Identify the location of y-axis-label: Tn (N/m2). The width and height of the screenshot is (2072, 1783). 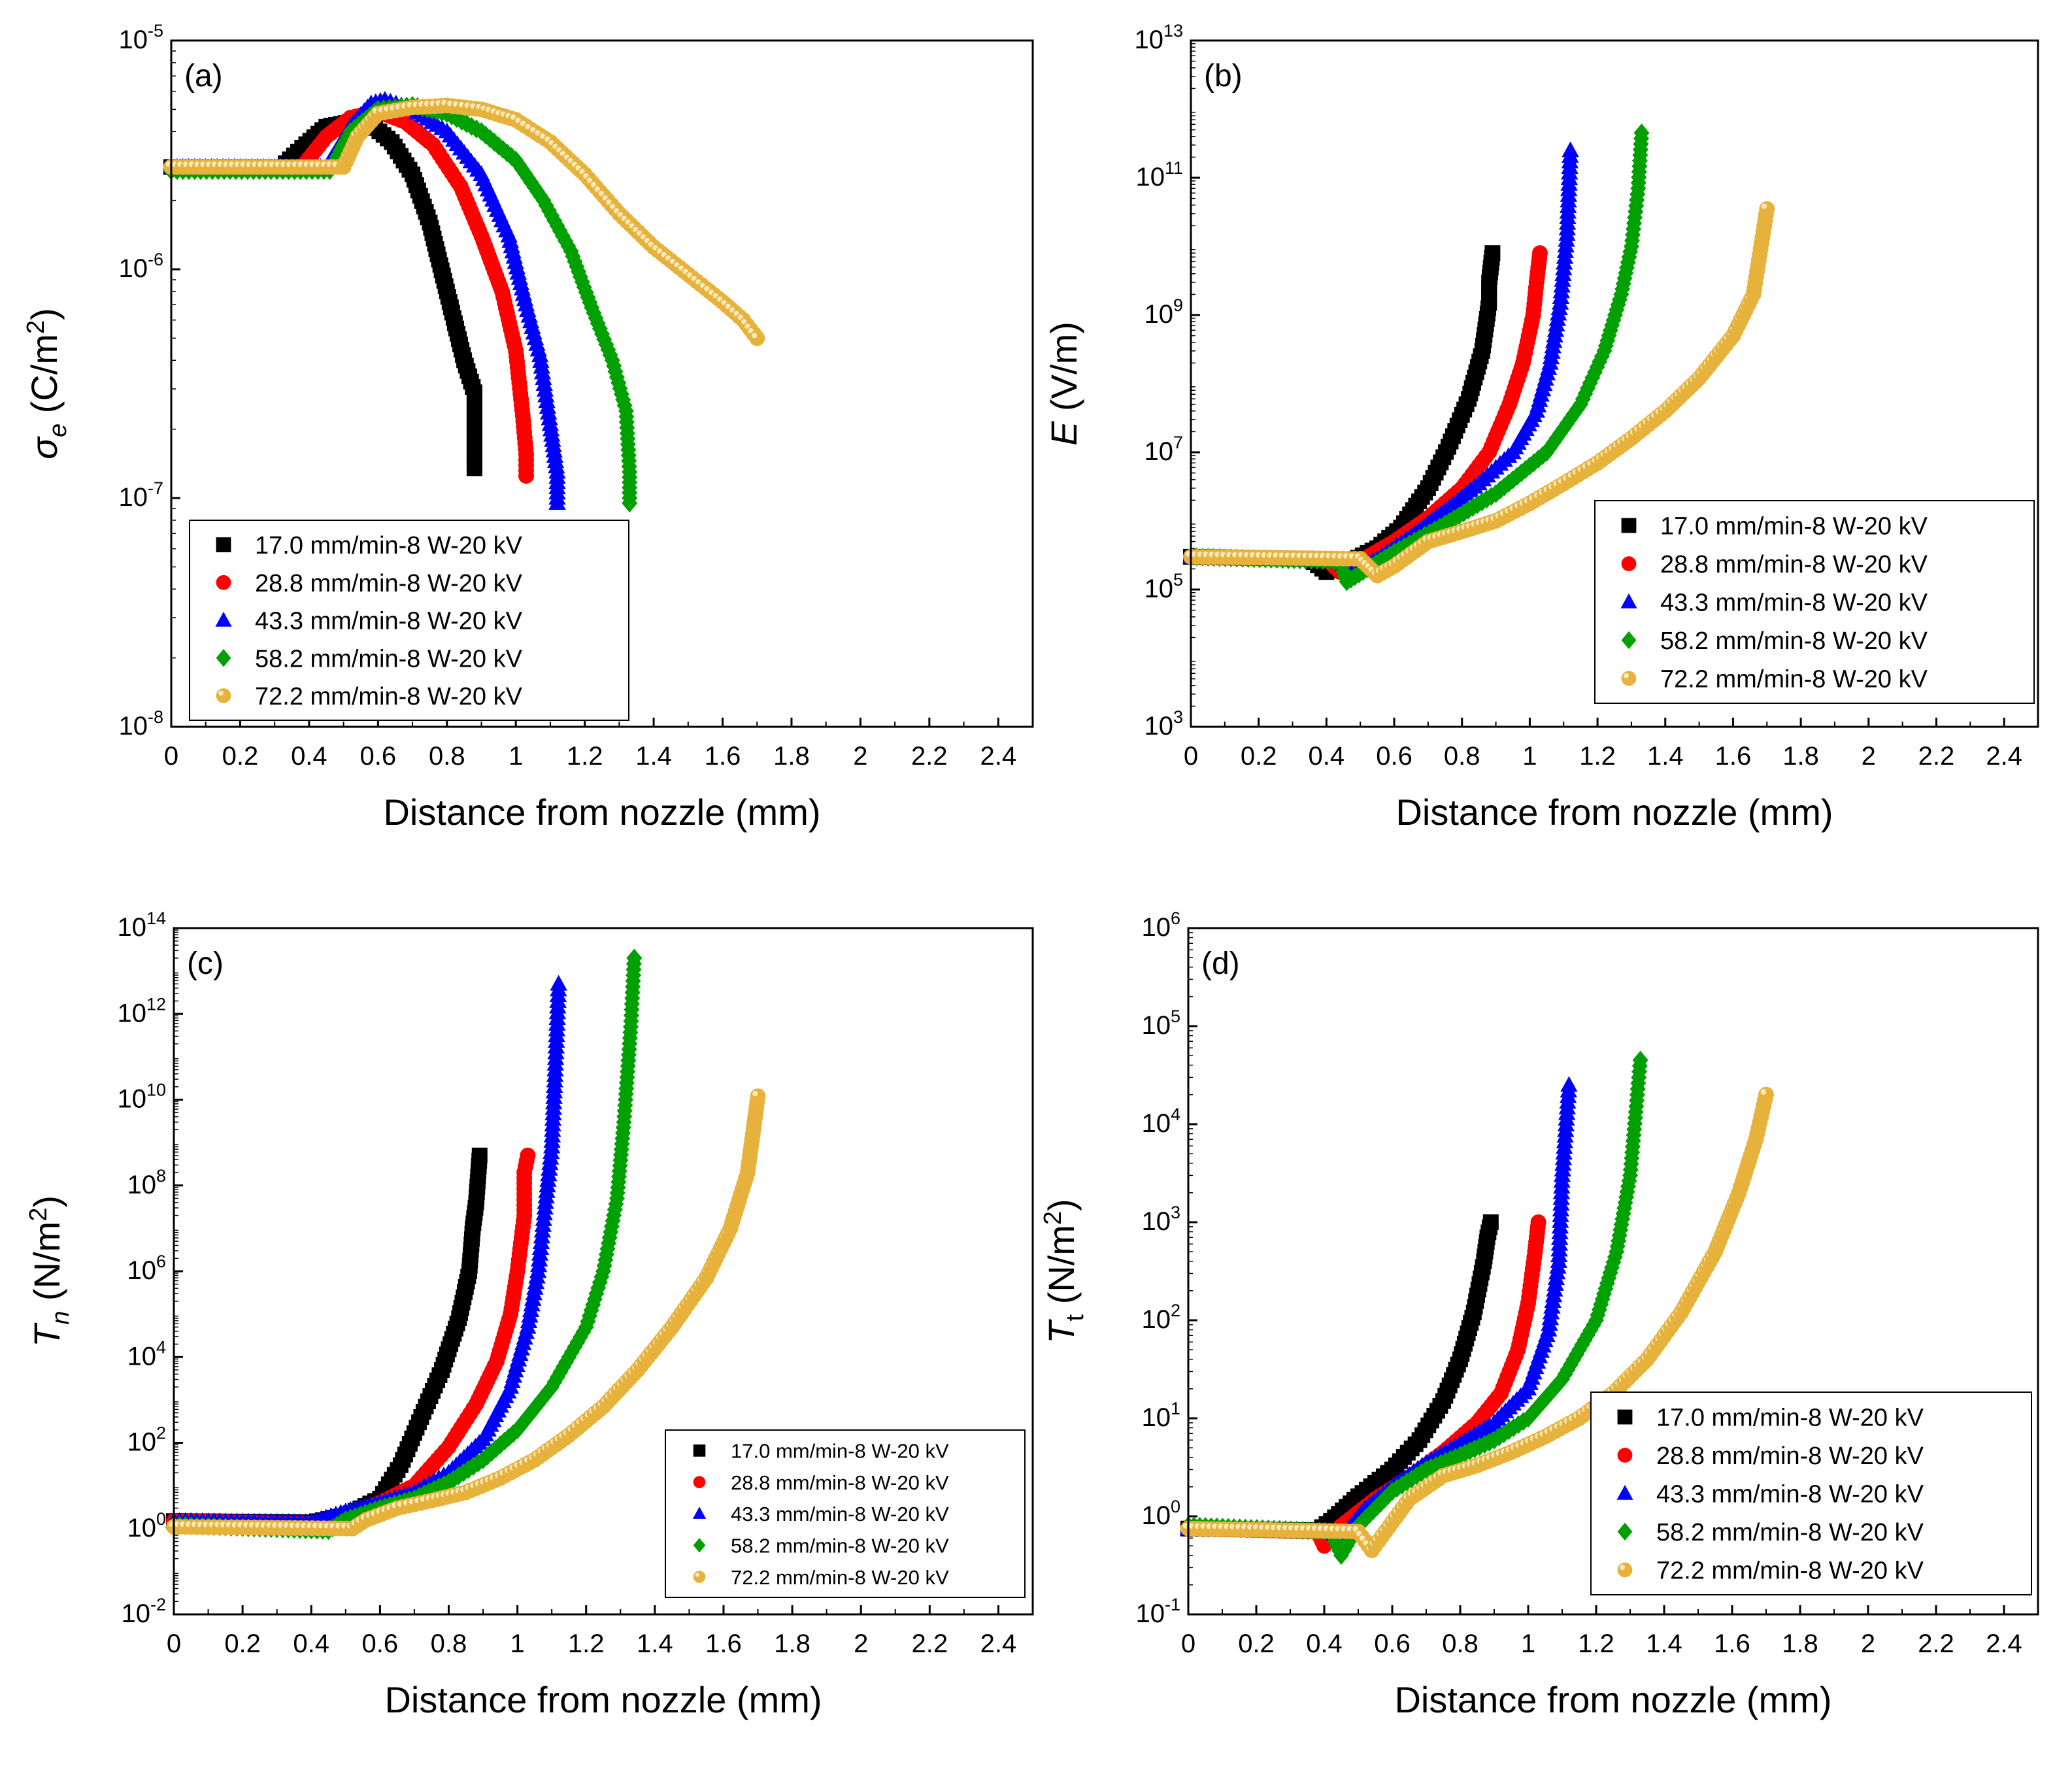
(50, 1271).